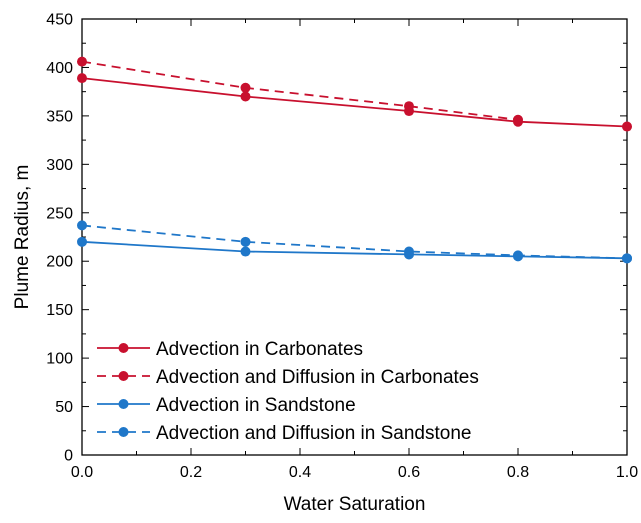 This screenshot has width=641, height=523. I want to click on legend-label: Advection and Diffusion in Sandstone, so click(313, 433).